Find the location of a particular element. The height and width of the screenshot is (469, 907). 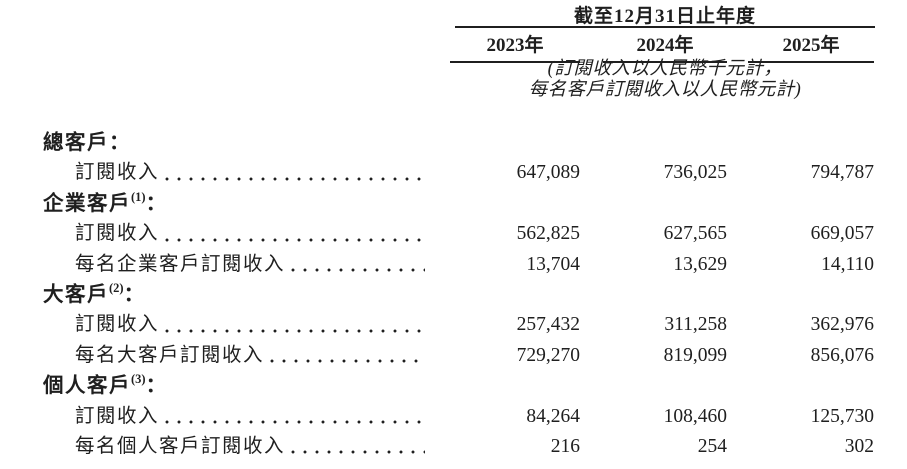

value-2023: 647,089 is located at coordinates (548, 173).